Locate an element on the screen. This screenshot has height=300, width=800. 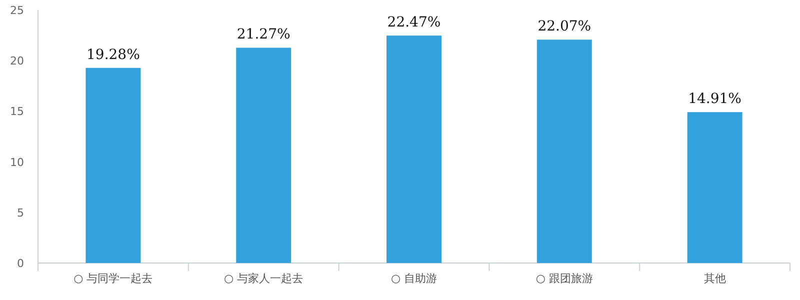
x-tick-label: ○ 跟团旅游 is located at coordinates (564, 278).